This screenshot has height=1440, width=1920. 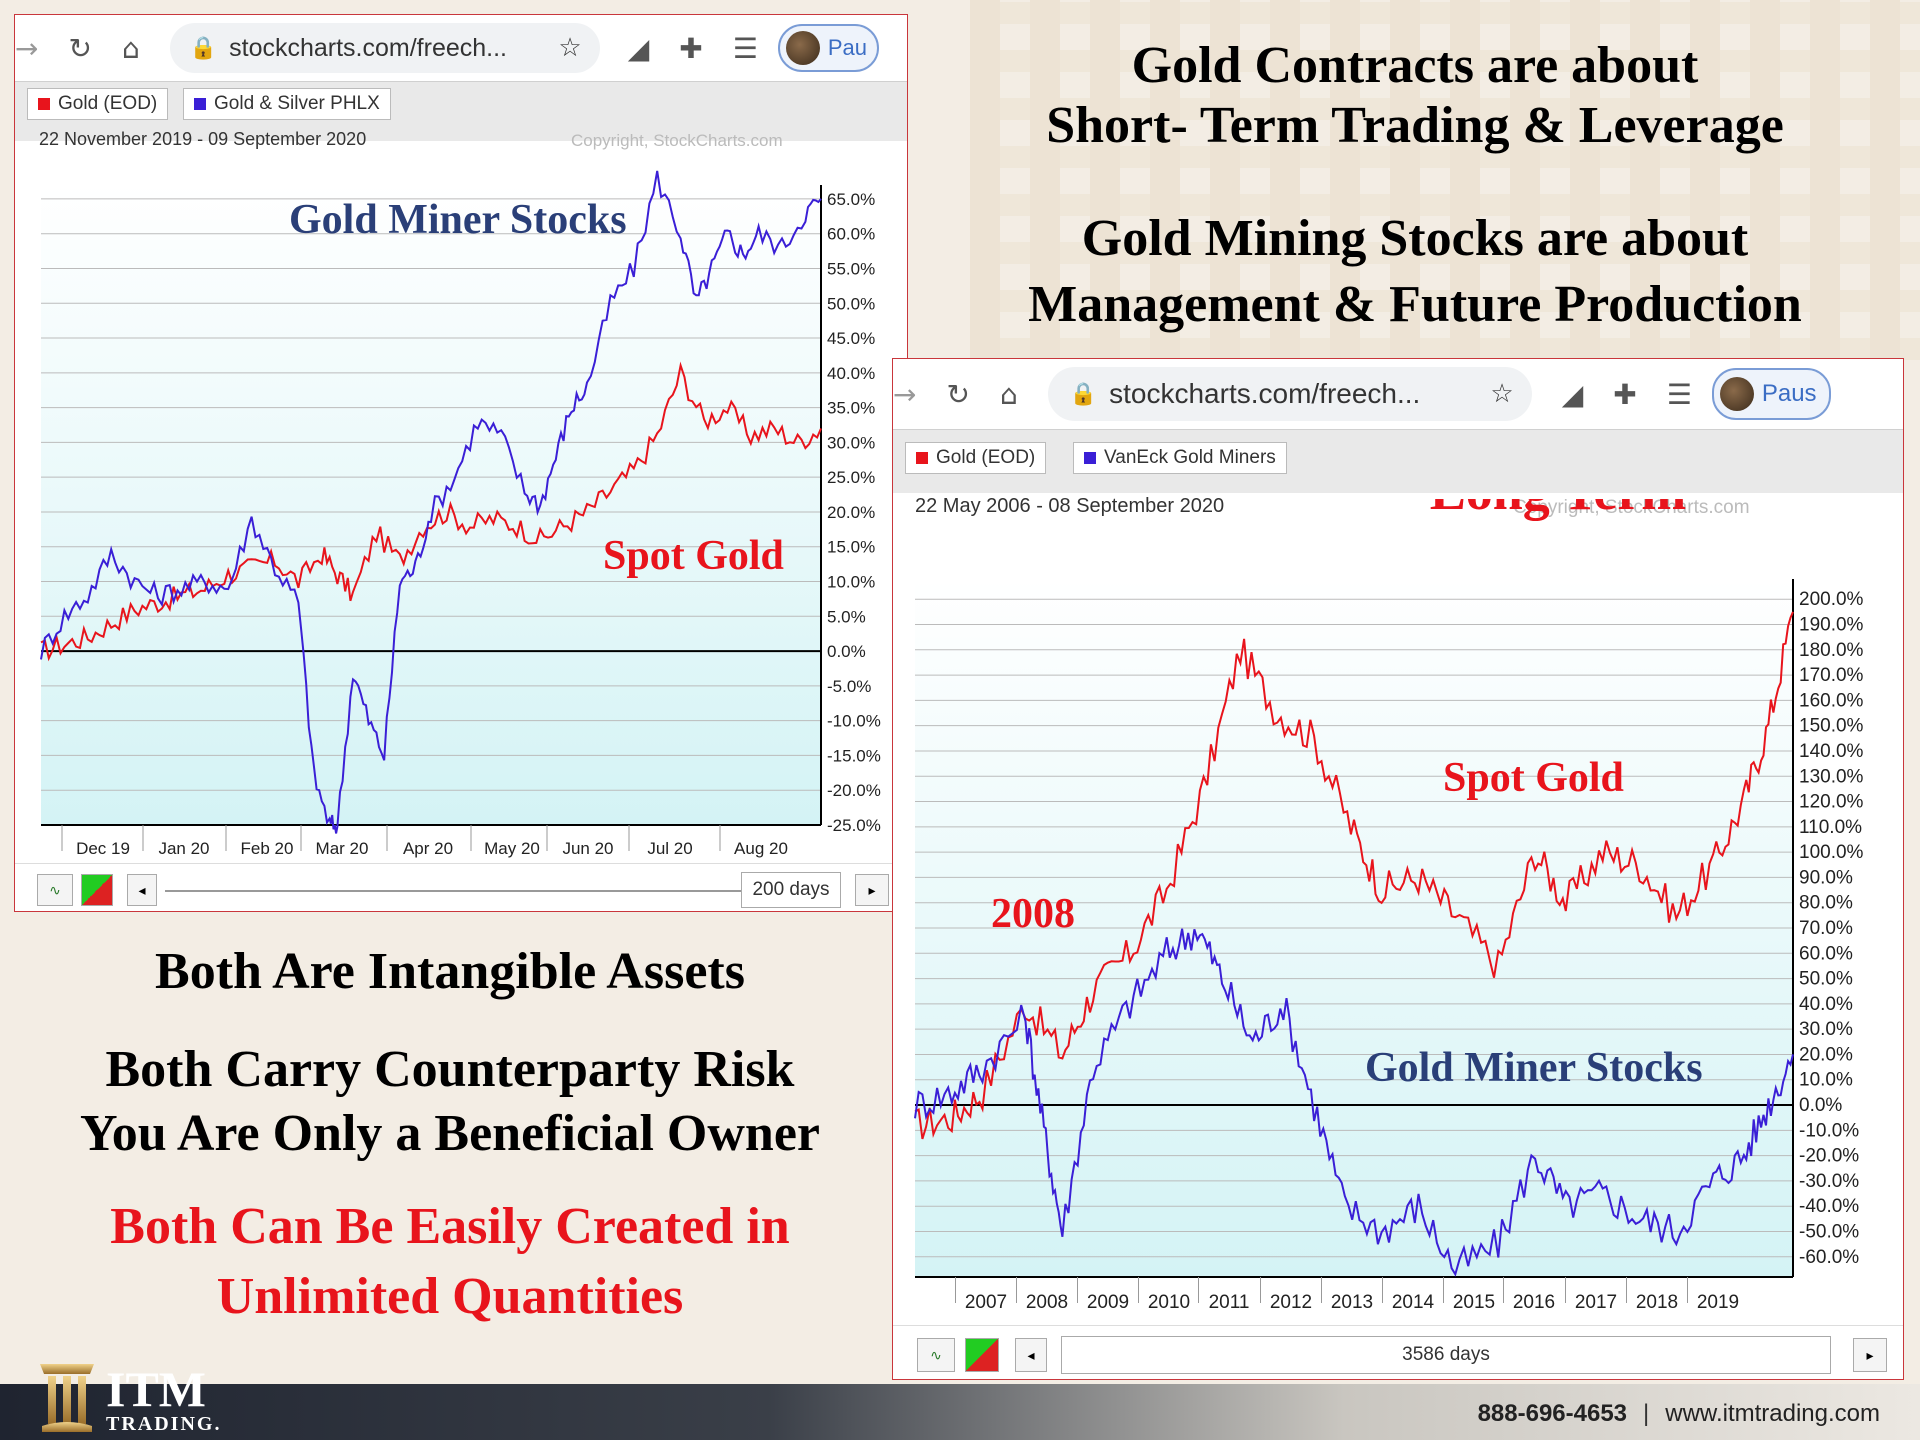 I want to click on scroll-track, so click(x=454, y=891).